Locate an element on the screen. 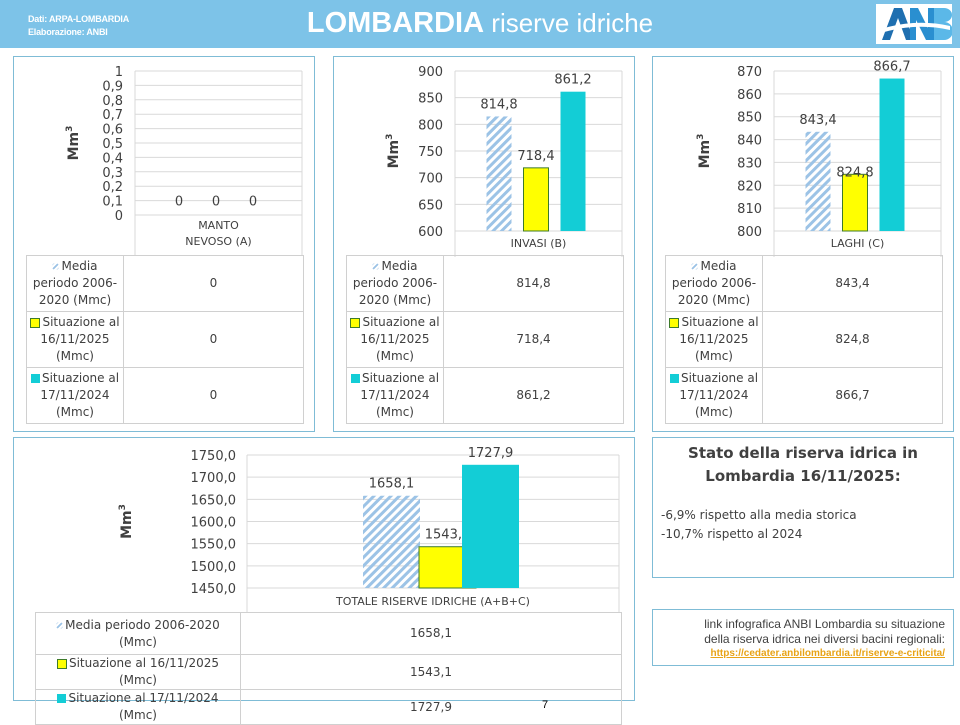  bar-media-2006-2020 is located at coordinates (499, 173).